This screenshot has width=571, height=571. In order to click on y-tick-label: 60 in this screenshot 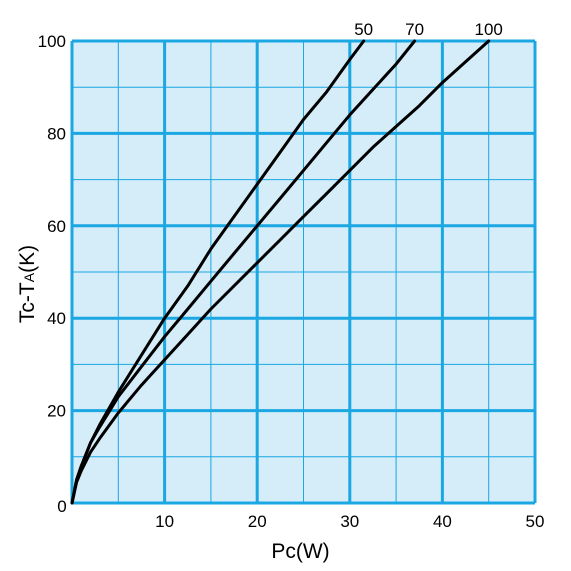, I will do `click(56, 226)`.